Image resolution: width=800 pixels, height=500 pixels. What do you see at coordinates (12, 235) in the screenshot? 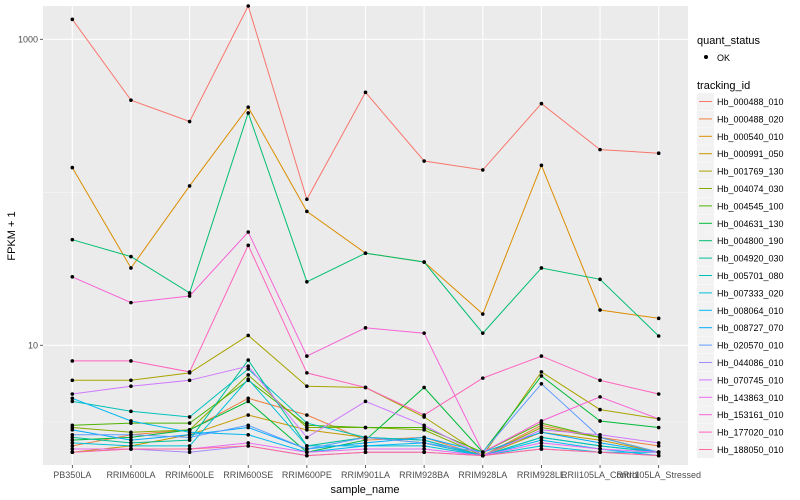
I see `y-axis-title: FPKM + 1` at bounding box center [12, 235].